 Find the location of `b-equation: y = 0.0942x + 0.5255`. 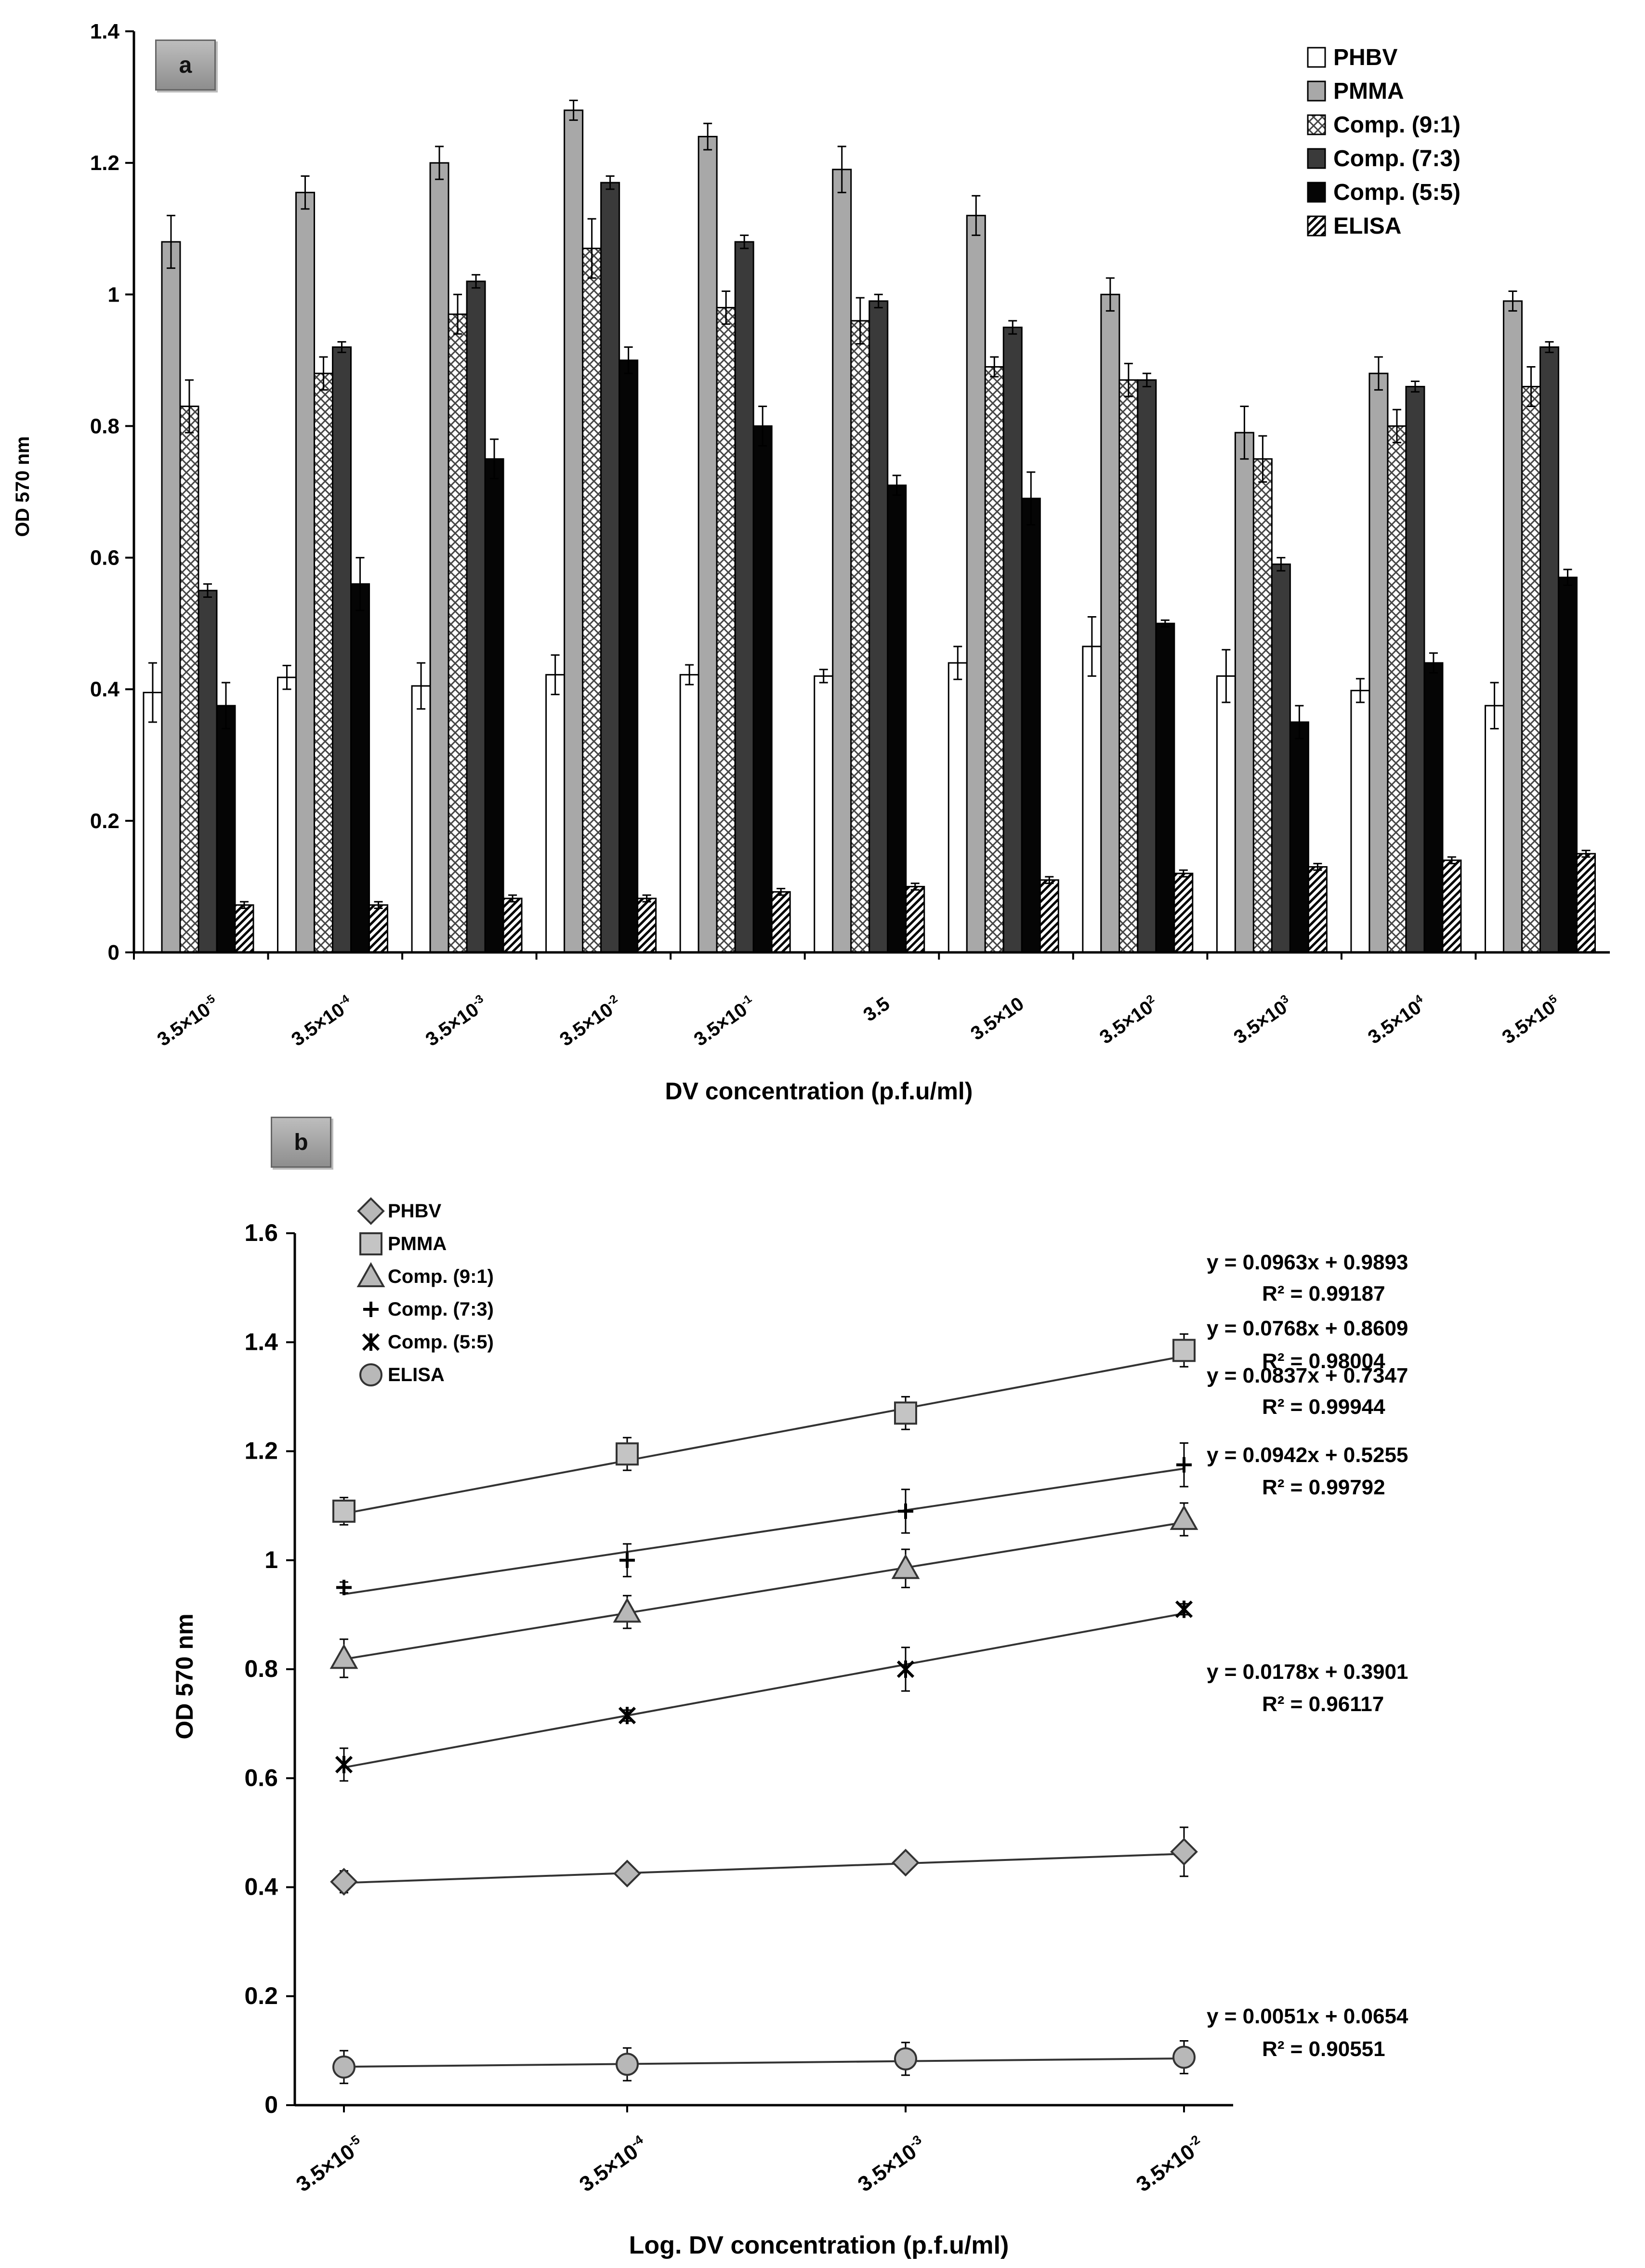

b-equation: y = 0.0942x + 0.5255 is located at coordinates (1307, 1455).